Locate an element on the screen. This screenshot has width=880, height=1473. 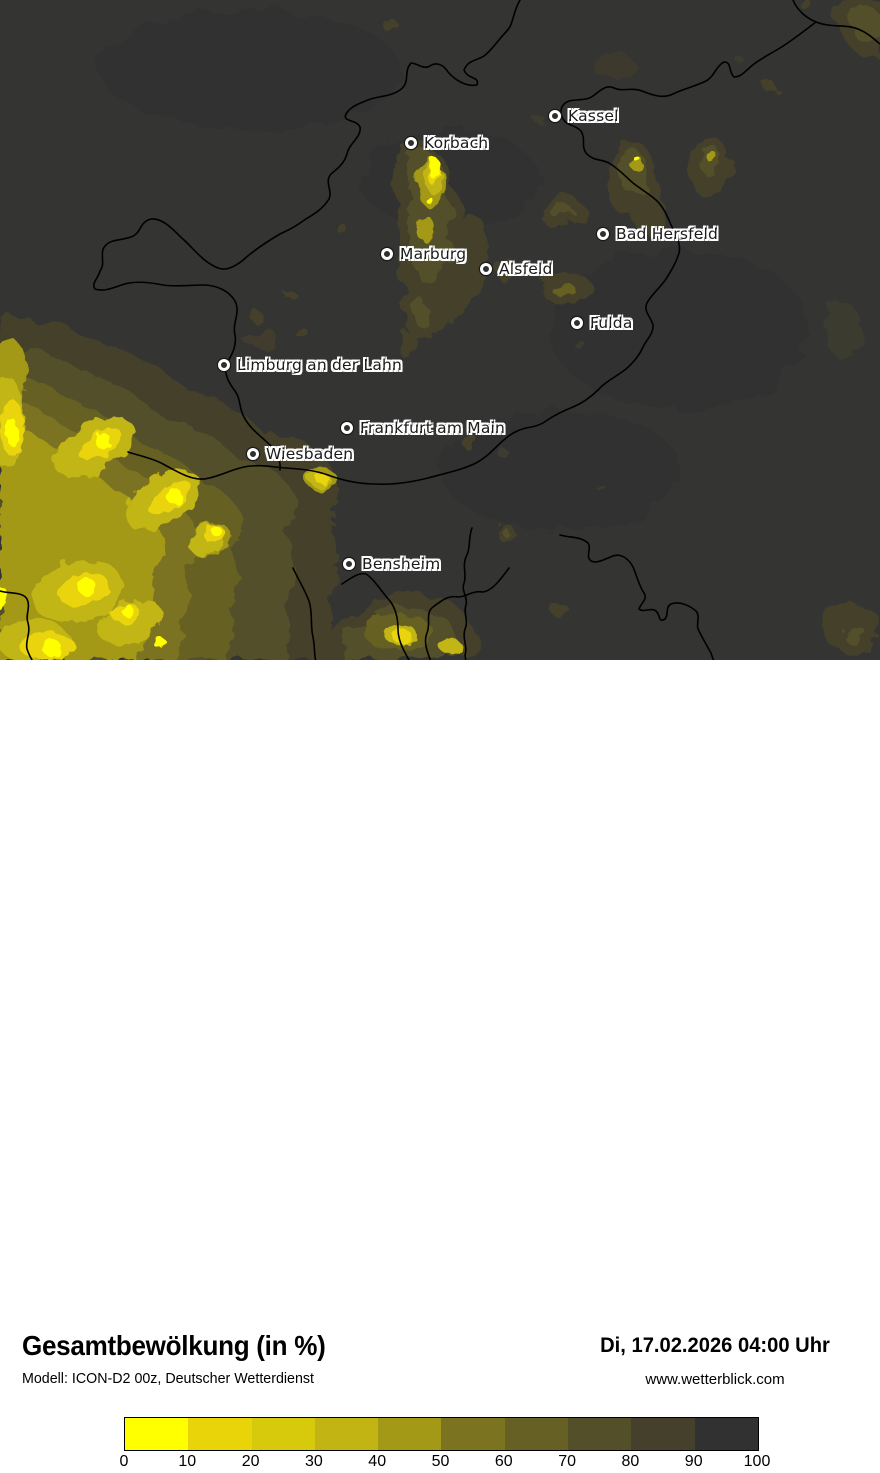
website-url: www.wetterblick.com is located at coordinates (715, 1379).